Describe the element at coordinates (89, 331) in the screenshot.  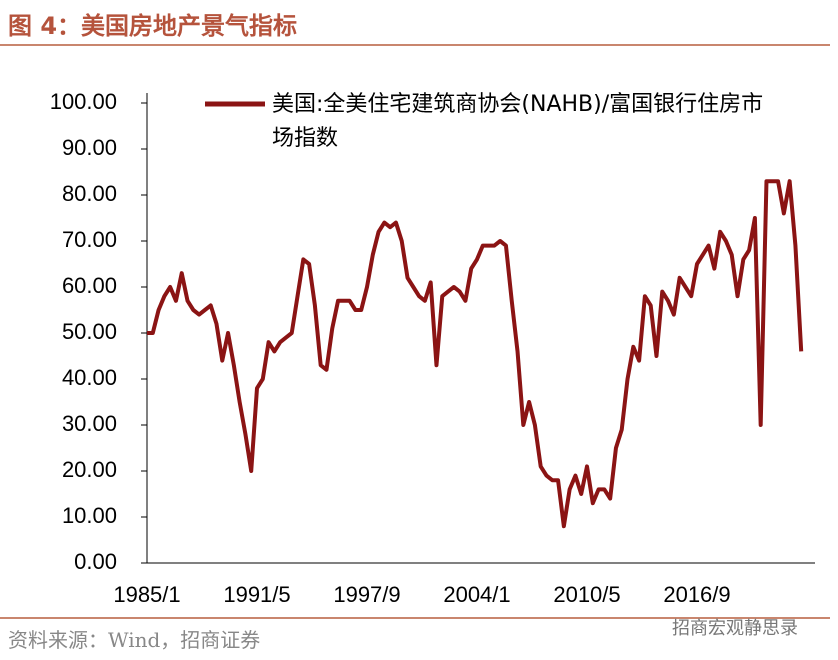
I see `y-tick-label: 50.00` at that location.